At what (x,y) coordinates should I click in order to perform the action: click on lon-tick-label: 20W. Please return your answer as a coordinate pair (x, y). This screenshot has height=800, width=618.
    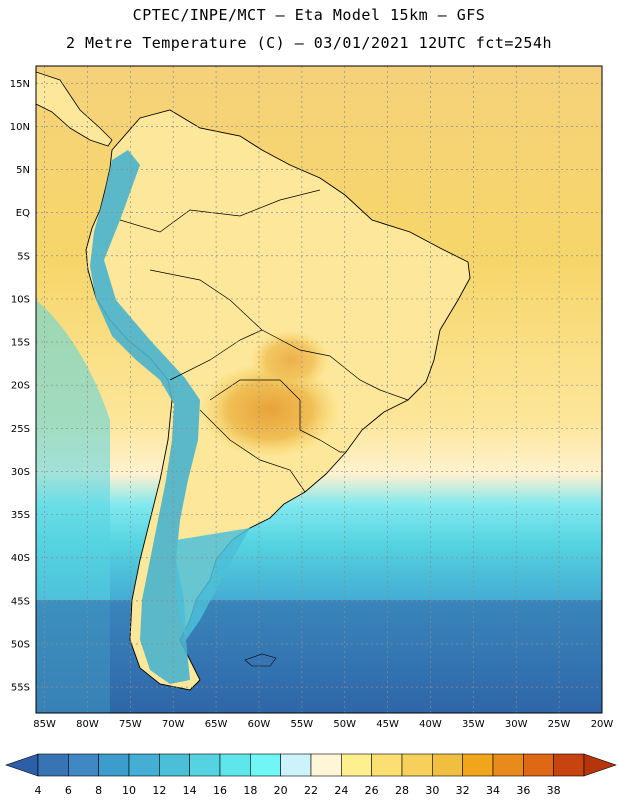
    Looking at the image, I should click on (602, 724).